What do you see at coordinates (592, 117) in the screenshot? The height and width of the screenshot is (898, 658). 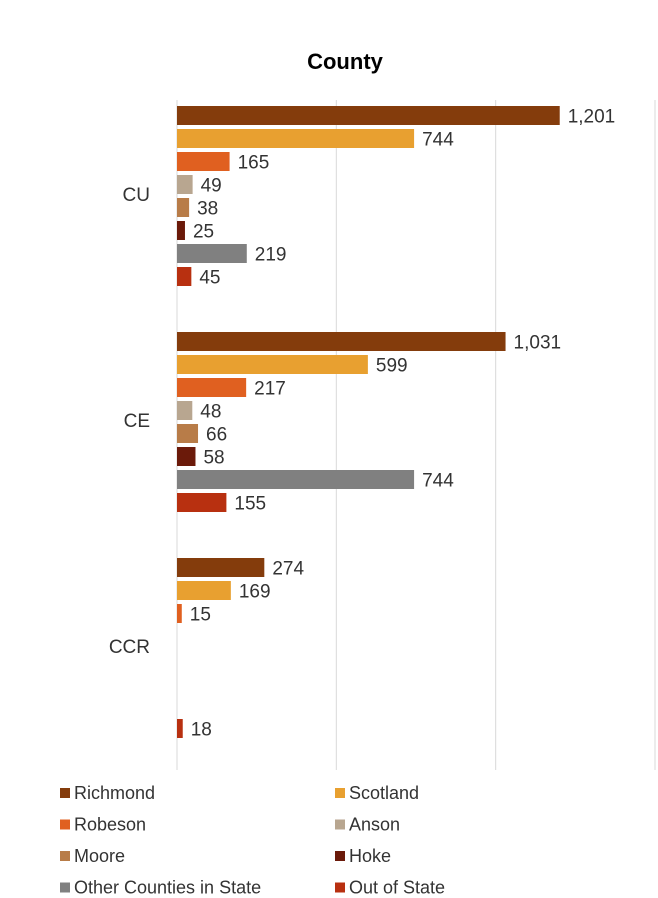 I see `value-label: 1,201` at bounding box center [592, 117].